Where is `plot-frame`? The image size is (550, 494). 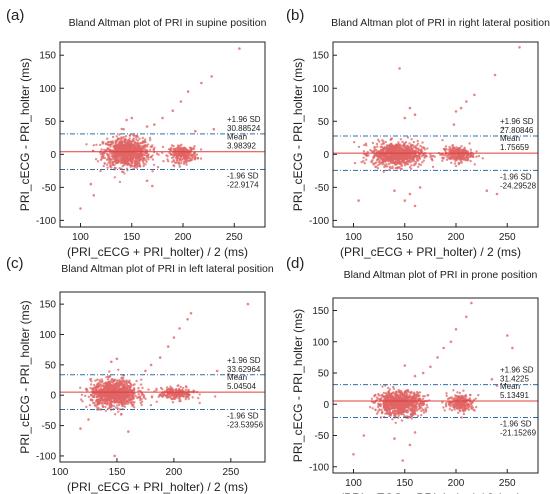 plot-frame is located at coordinates (435, 134).